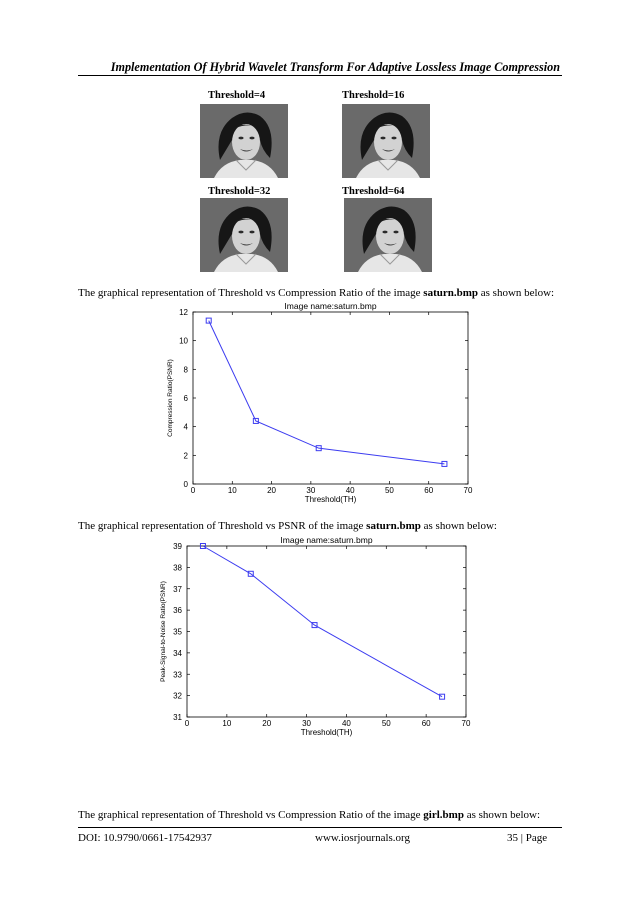  I want to click on footer-page-number: 35 | Page, so click(527, 838).